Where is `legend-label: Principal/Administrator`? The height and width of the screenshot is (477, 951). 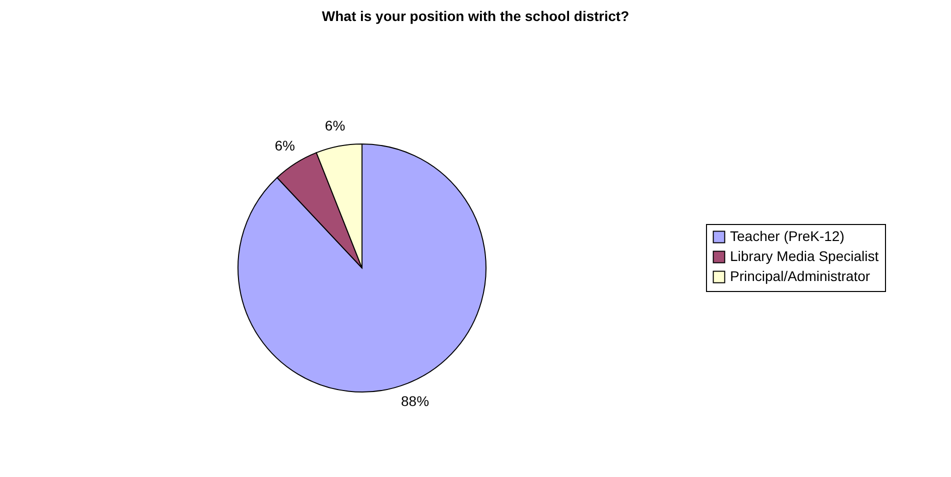 legend-label: Principal/Administrator is located at coordinates (800, 276).